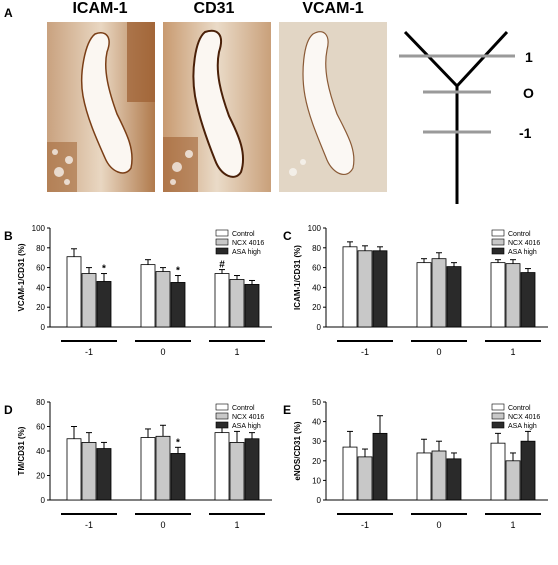  What do you see at coordinates (315, 228) in the screenshot?
I see `panel-c-ytick-label: 100` at bounding box center [315, 228].